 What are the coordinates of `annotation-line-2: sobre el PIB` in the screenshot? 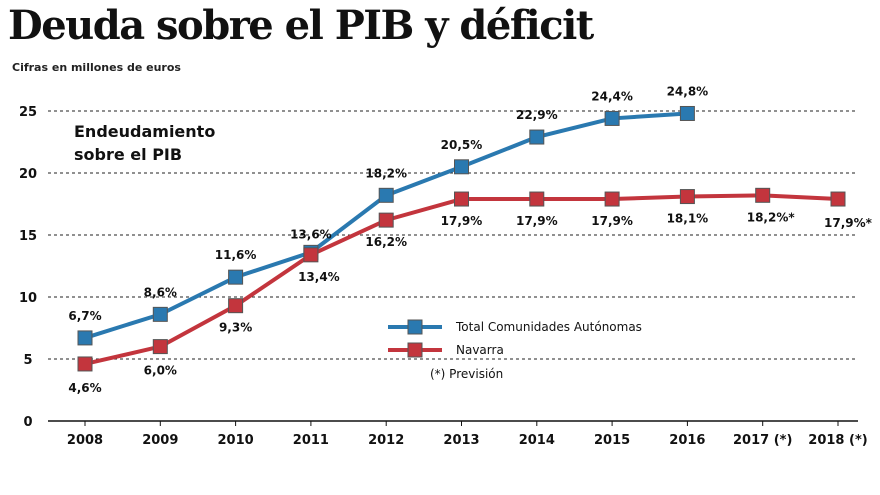 It's located at (128, 154).